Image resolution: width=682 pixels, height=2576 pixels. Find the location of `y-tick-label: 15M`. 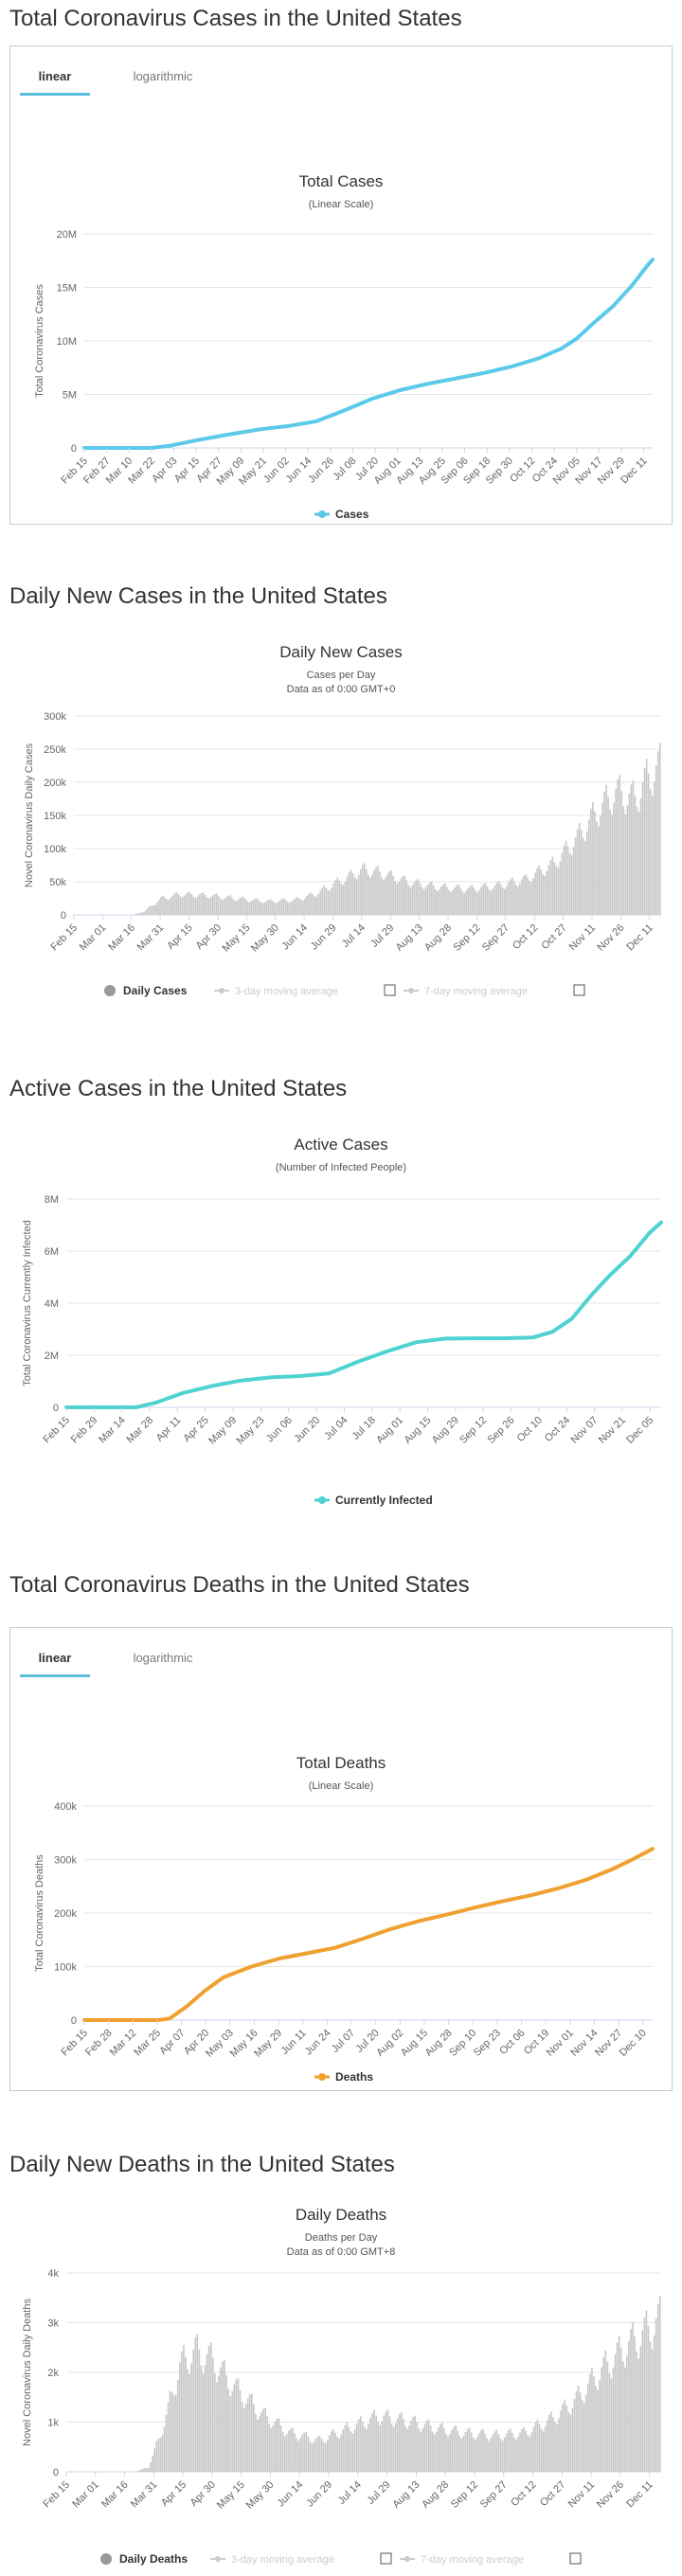

y-tick-label: 15M is located at coordinates (67, 289).